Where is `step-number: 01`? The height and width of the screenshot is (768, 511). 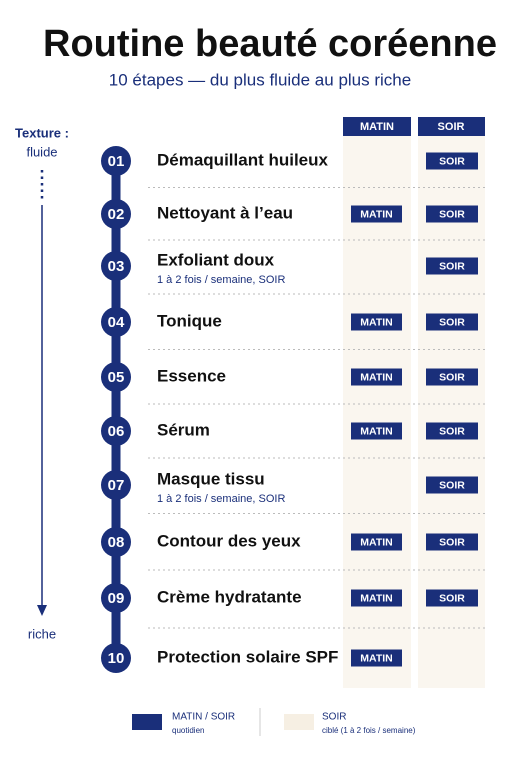 step-number: 01 is located at coordinates (116, 161).